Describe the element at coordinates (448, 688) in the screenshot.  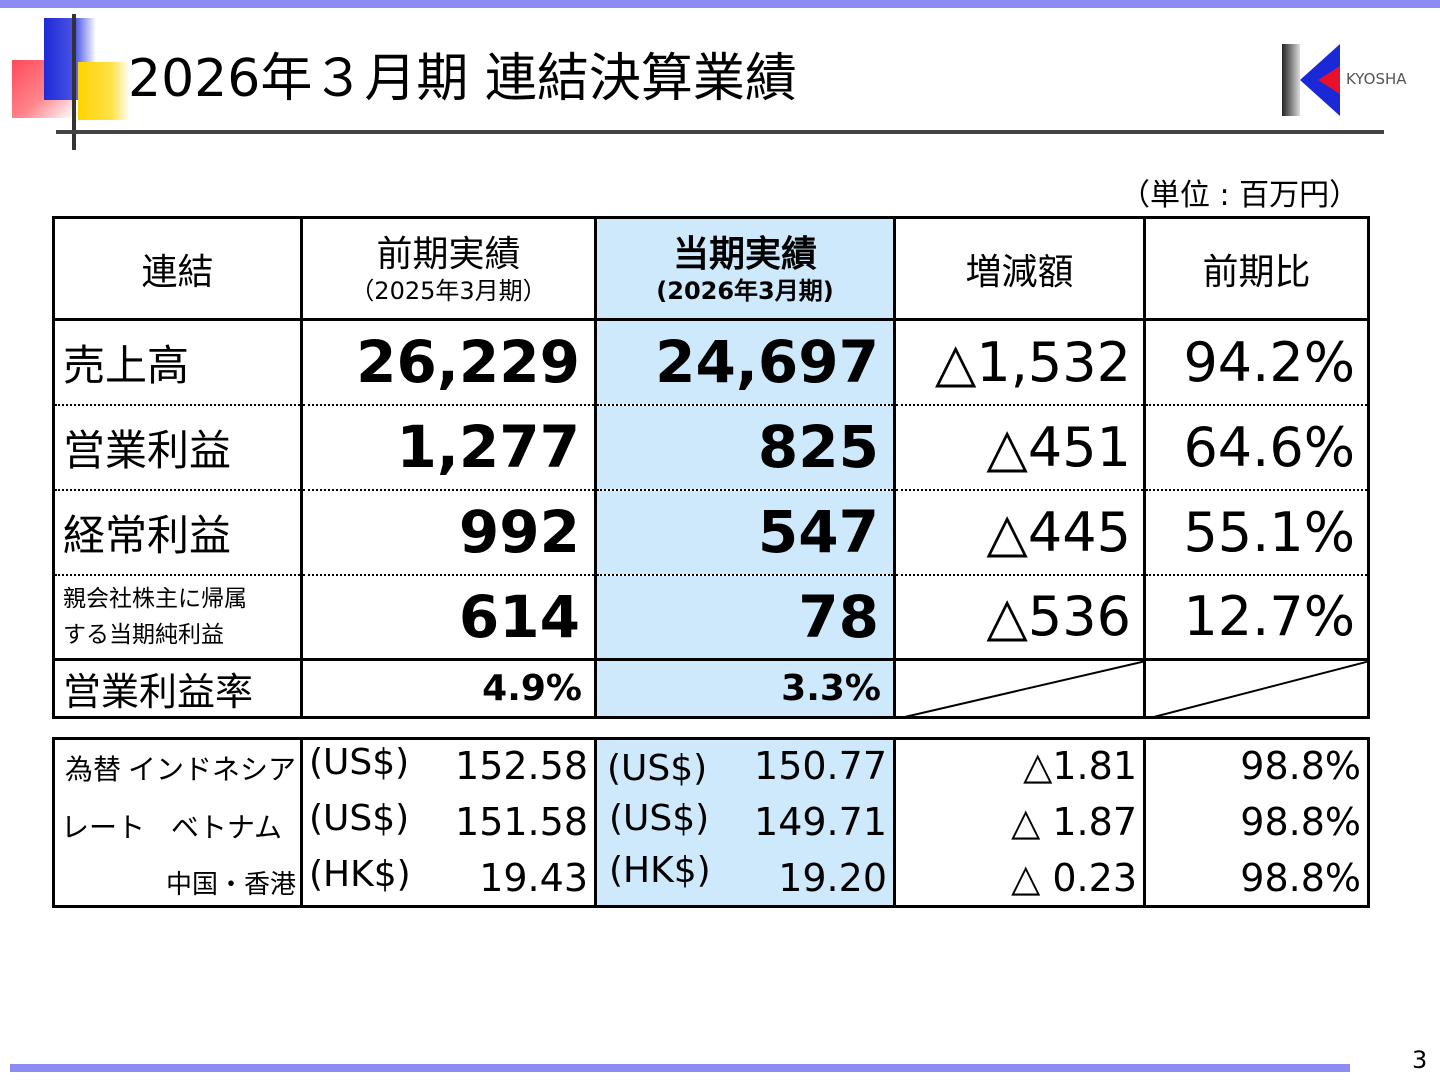
I see `cell-prev: 4.9%` at that location.